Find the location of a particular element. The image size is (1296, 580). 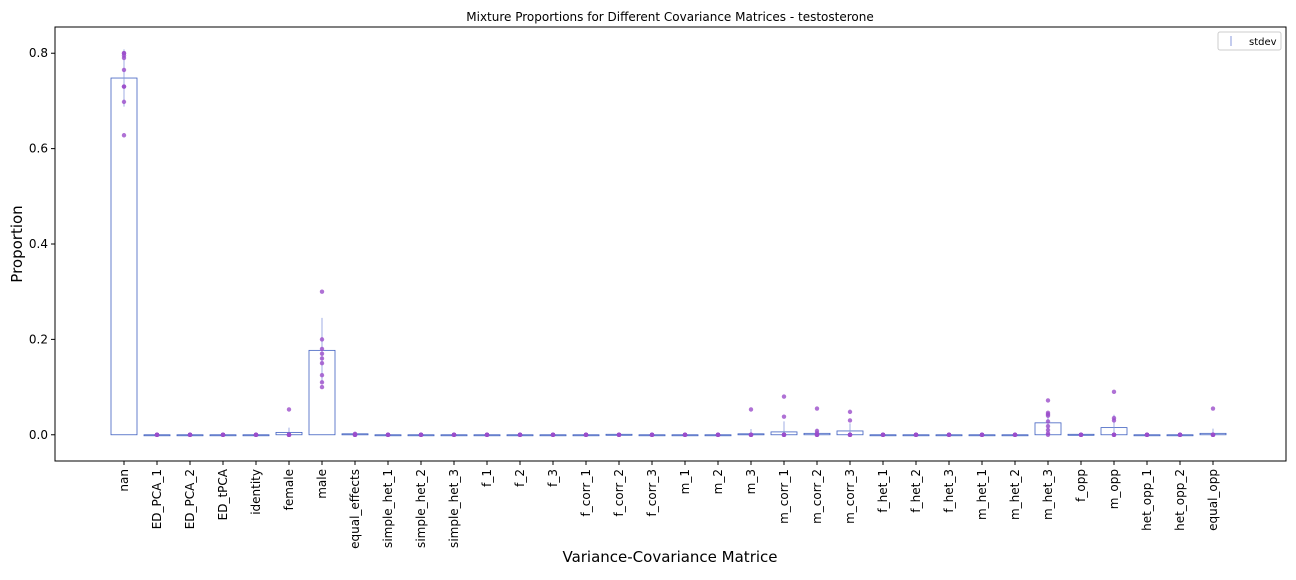

x-tick-label-f_het_1: f_het_1 is located at coordinates (883, 491).